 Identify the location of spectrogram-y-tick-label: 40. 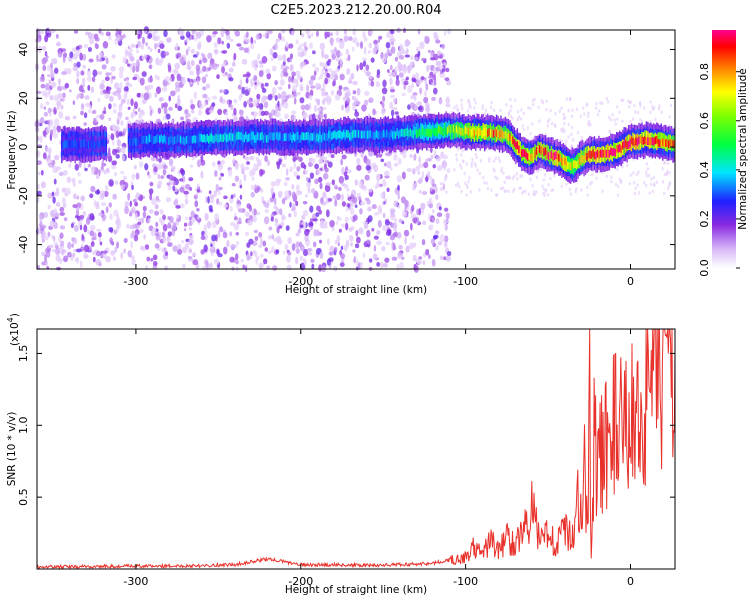
(23, 50).